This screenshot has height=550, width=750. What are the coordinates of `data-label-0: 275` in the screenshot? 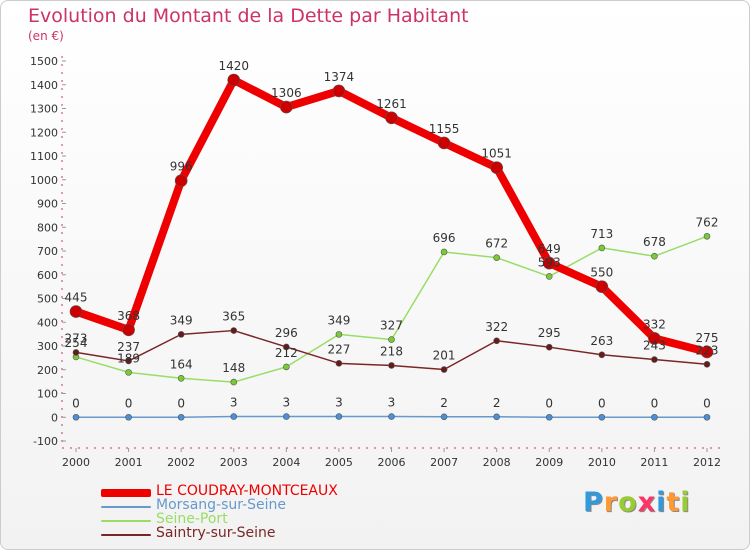 It's located at (707, 338).